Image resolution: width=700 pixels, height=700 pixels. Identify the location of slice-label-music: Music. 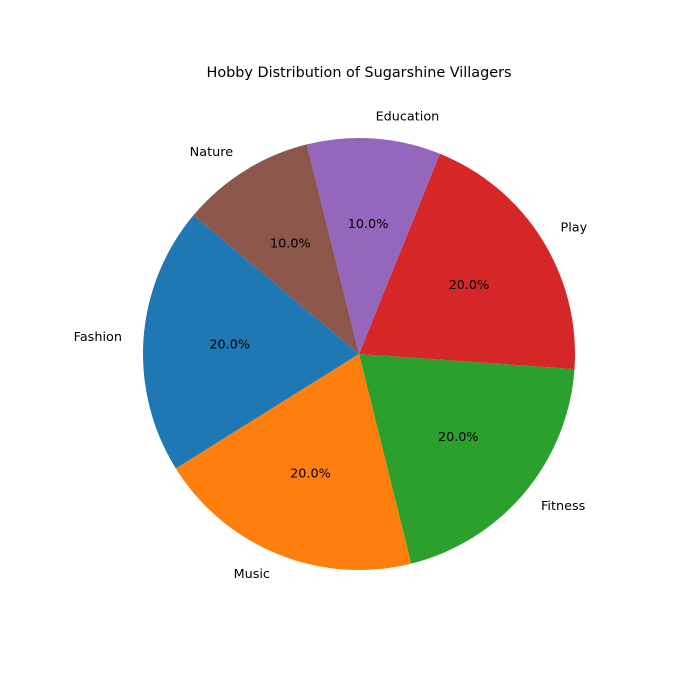
(252, 574).